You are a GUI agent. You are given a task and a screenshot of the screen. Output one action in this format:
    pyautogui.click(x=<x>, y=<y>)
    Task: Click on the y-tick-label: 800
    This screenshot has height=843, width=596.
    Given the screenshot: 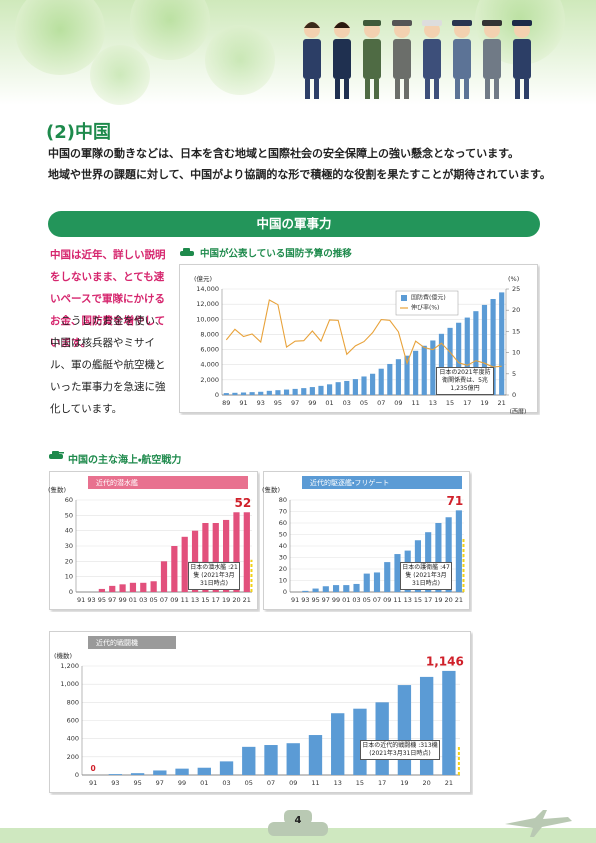 What is the action you would take?
    pyautogui.click(x=73, y=702)
    